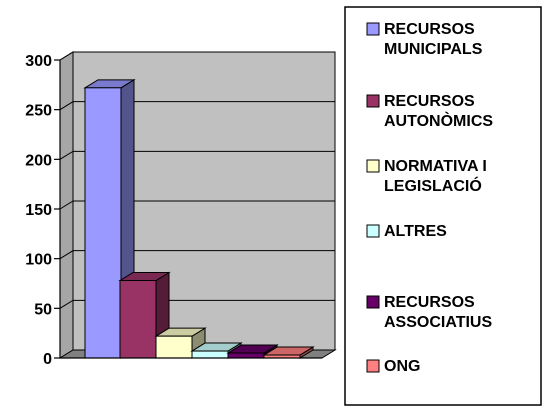 This screenshot has width=545, height=410. Describe the element at coordinates (38, 210) in the screenshot. I see `y-tick-label: 150` at that location.